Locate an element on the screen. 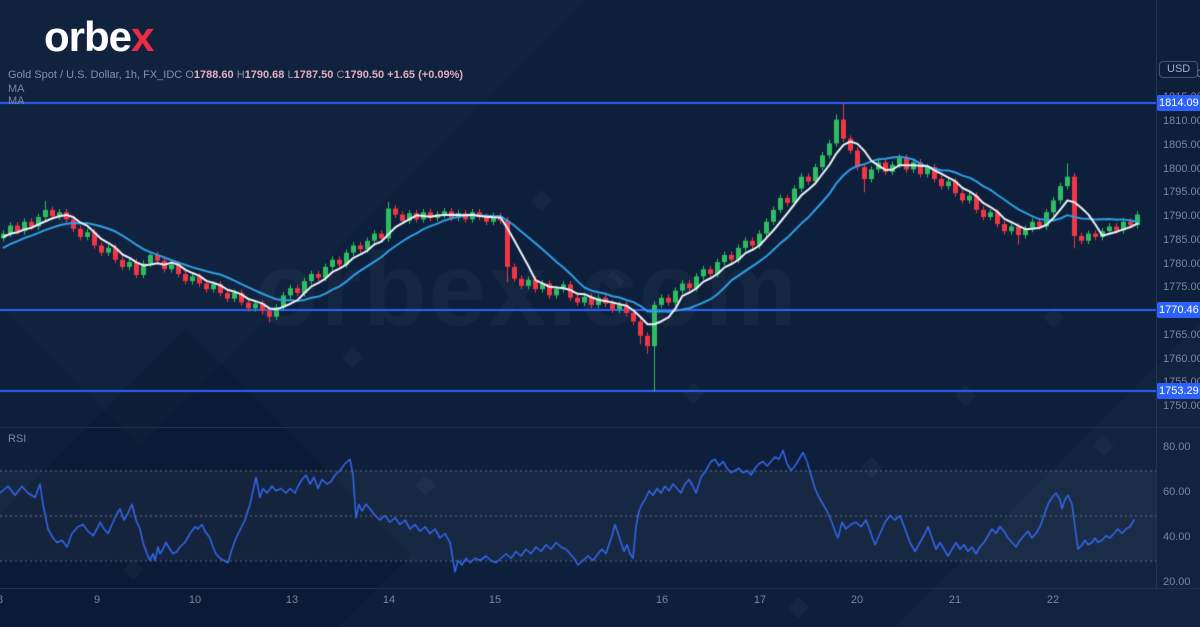 The height and width of the screenshot is (627, 1200). close-prefix: C is located at coordinates (340, 75).